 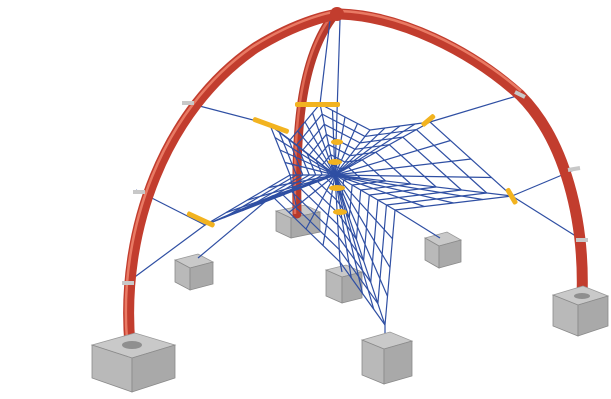 I want to click on arch-joint, so click(x=337, y=14).